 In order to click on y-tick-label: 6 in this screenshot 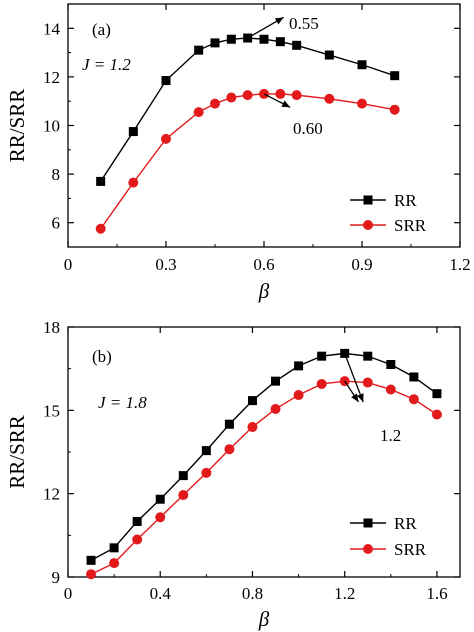, I will do `click(56, 223)`.